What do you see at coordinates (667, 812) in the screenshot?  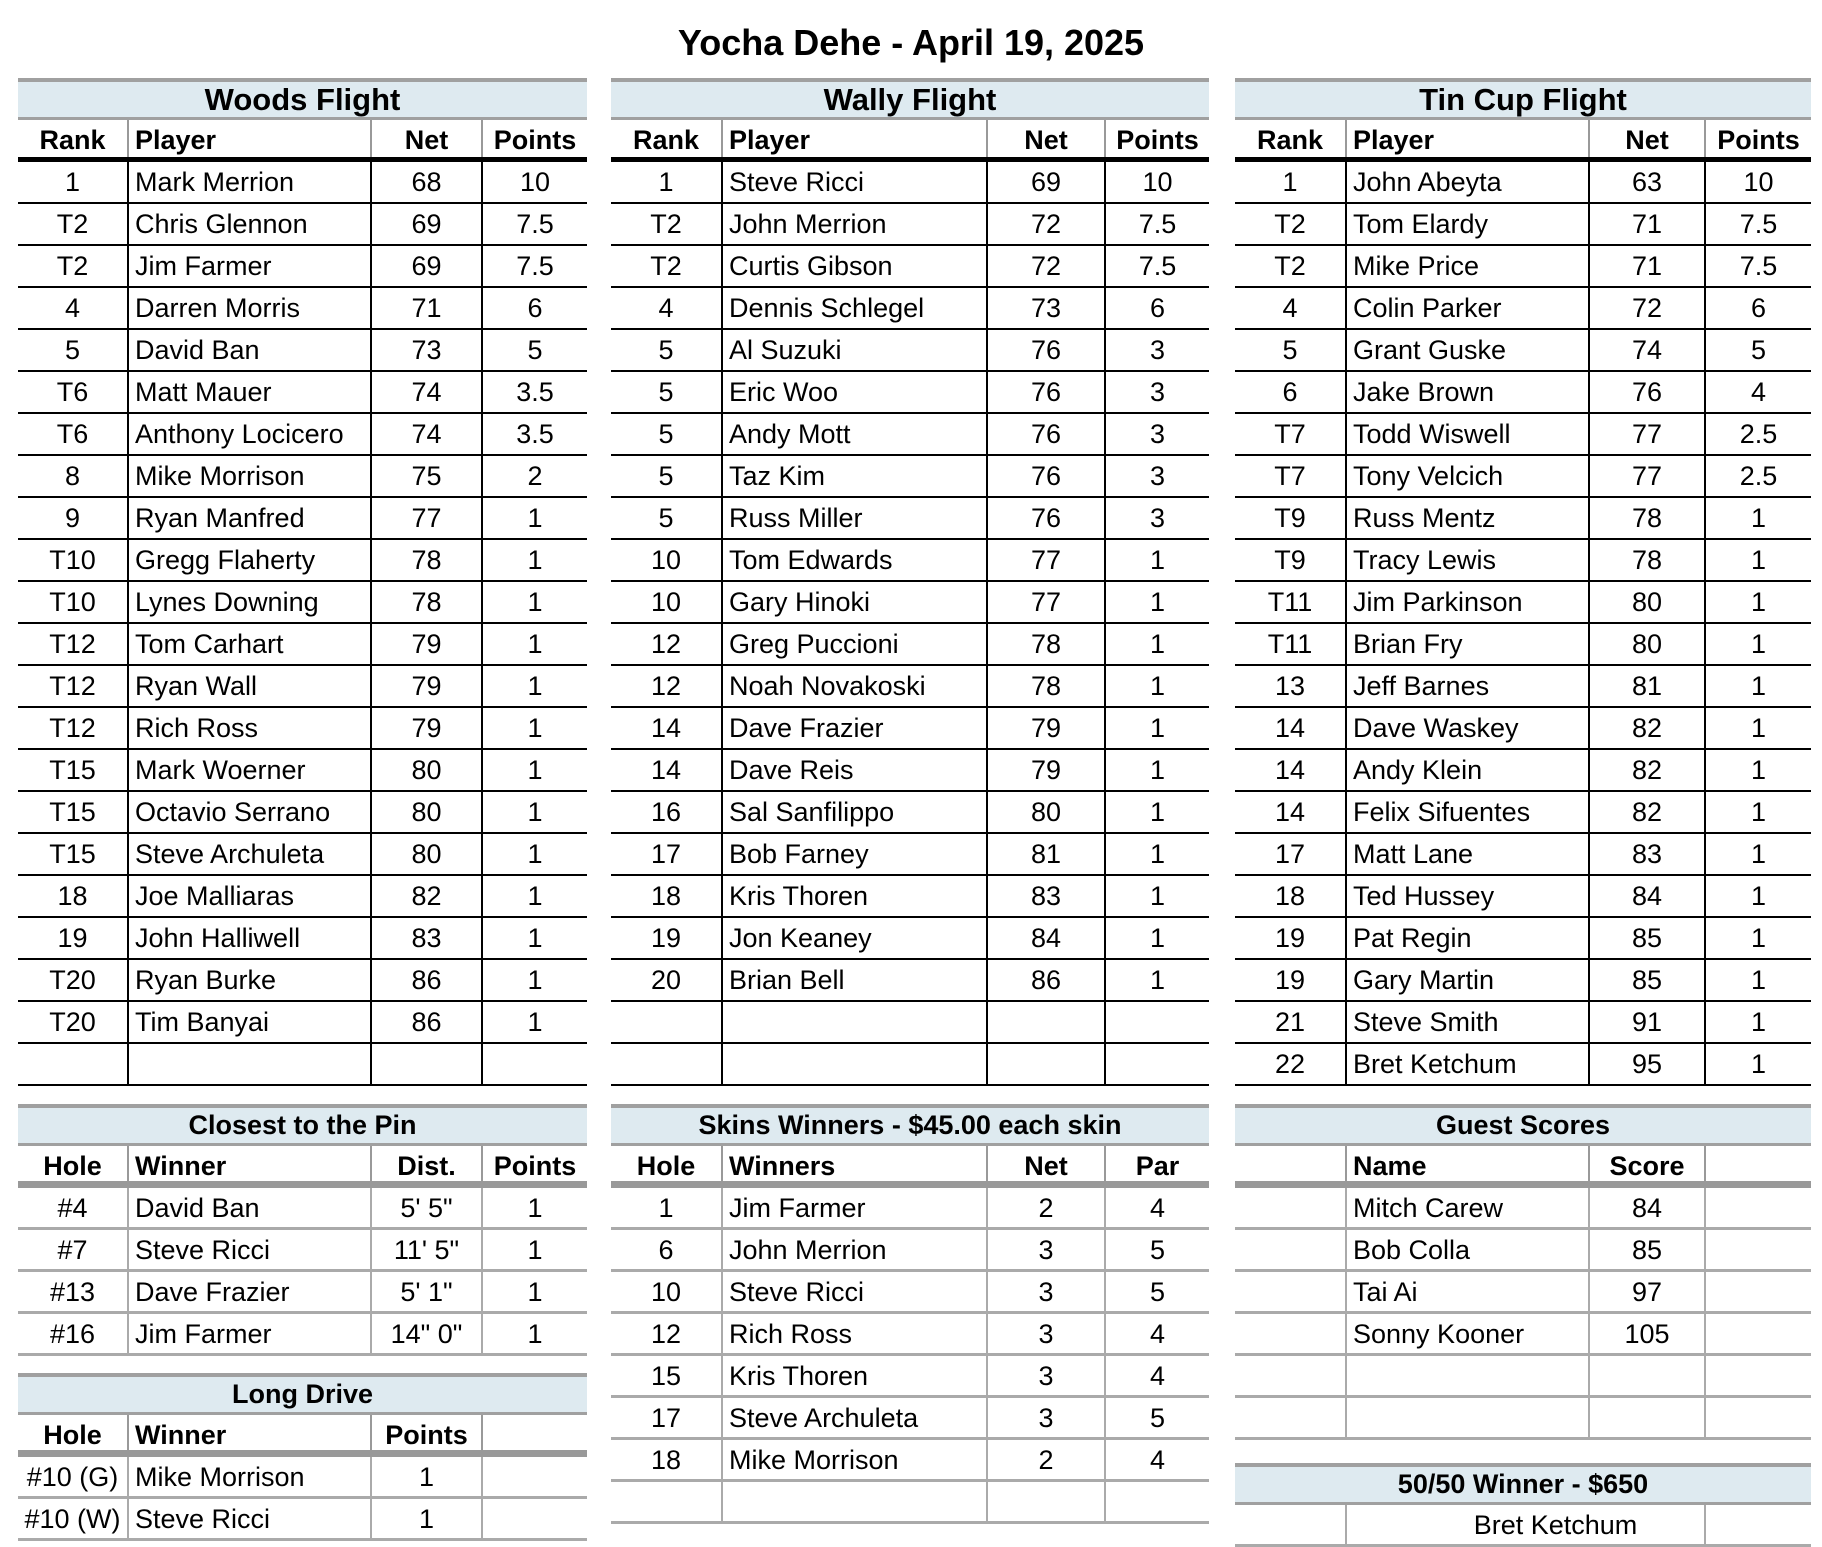 I see `table-cell: 16` at bounding box center [667, 812].